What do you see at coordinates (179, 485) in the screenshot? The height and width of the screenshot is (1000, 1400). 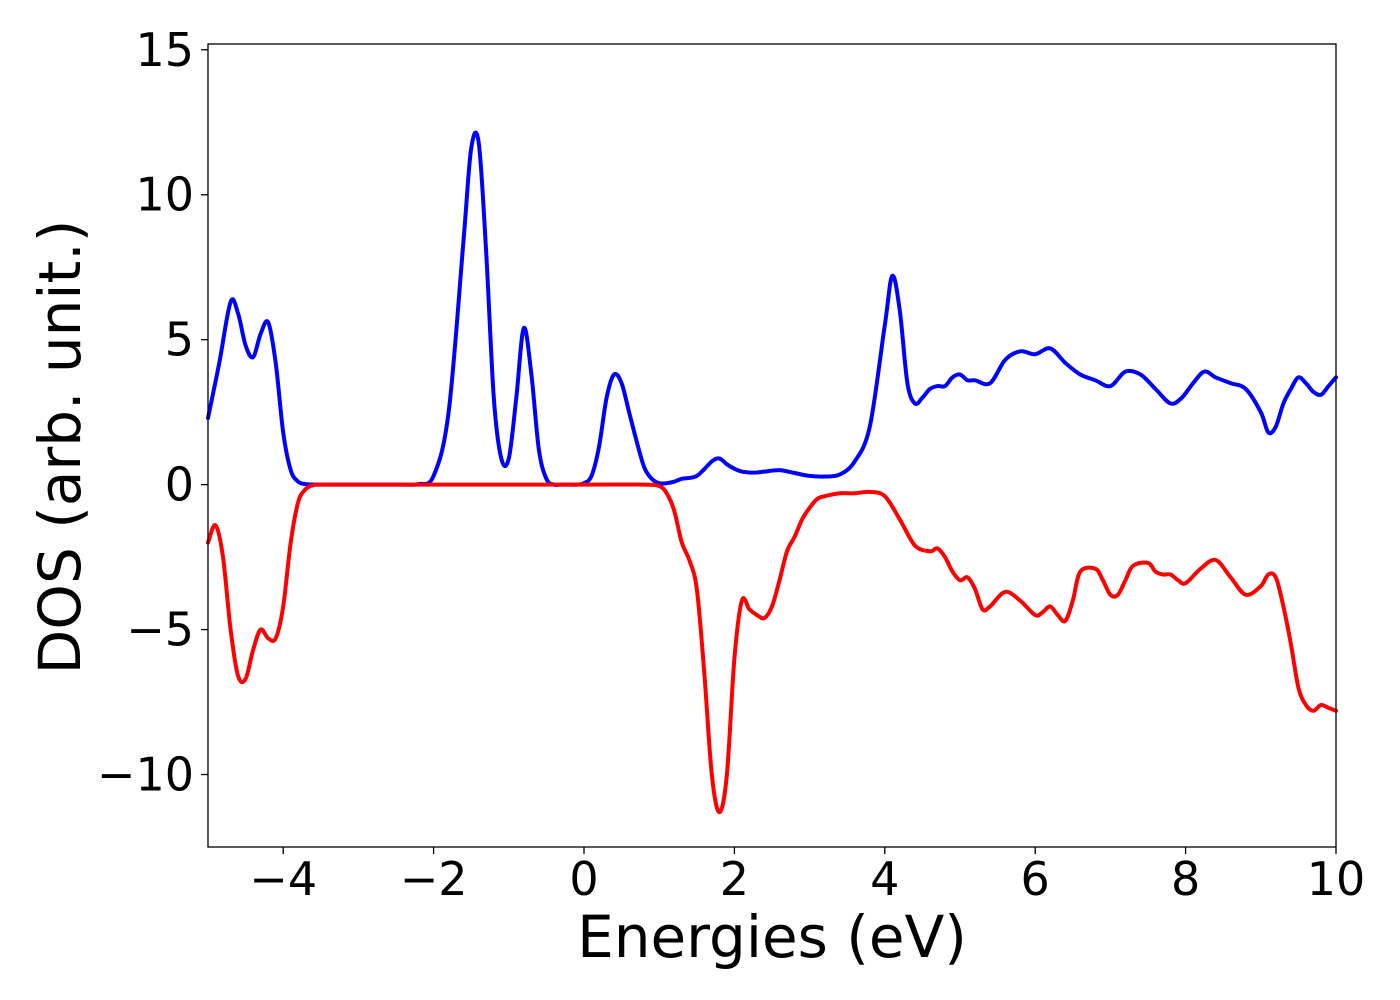 I see `y-tick-label: 0` at bounding box center [179, 485].